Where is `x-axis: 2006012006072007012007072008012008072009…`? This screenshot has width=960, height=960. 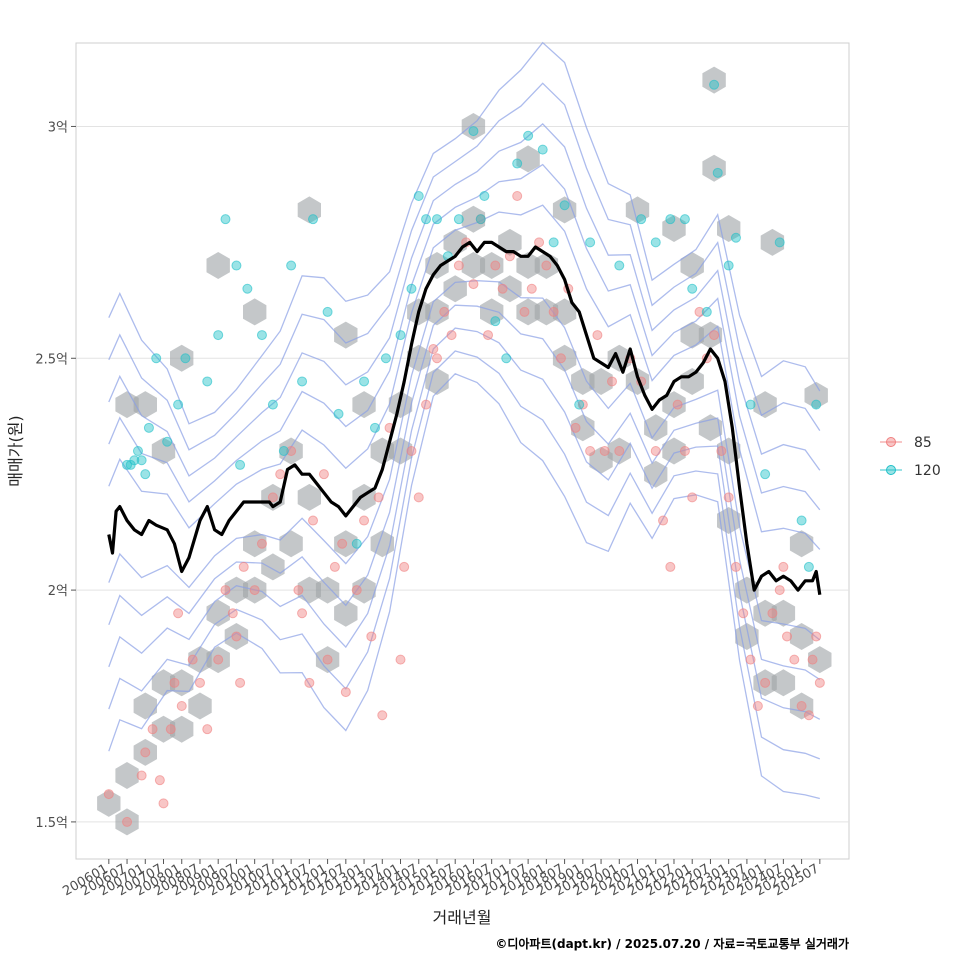
x-axis: 2006012006072007012007072008012008072009… is located at coordinates (441, 879).